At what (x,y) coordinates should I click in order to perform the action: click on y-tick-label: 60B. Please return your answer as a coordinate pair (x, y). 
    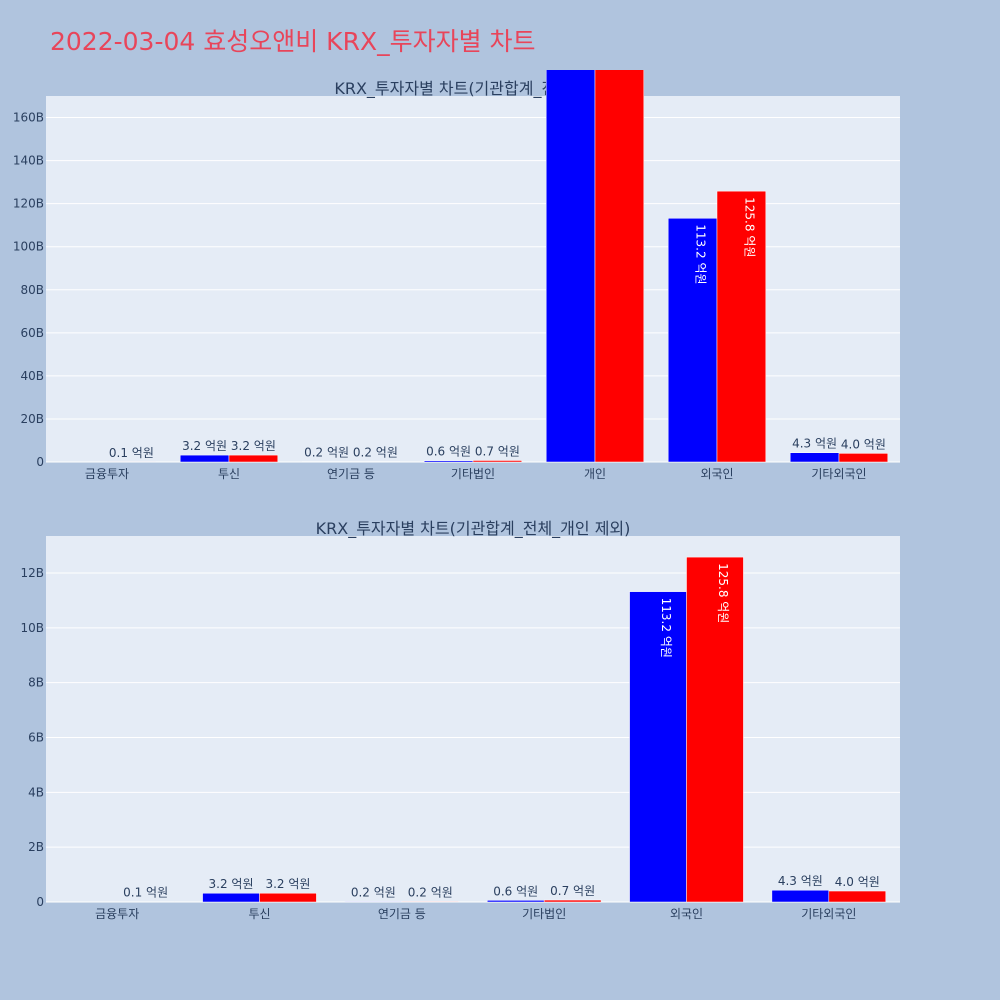
    Looking at the image, I should click on (32, 333).